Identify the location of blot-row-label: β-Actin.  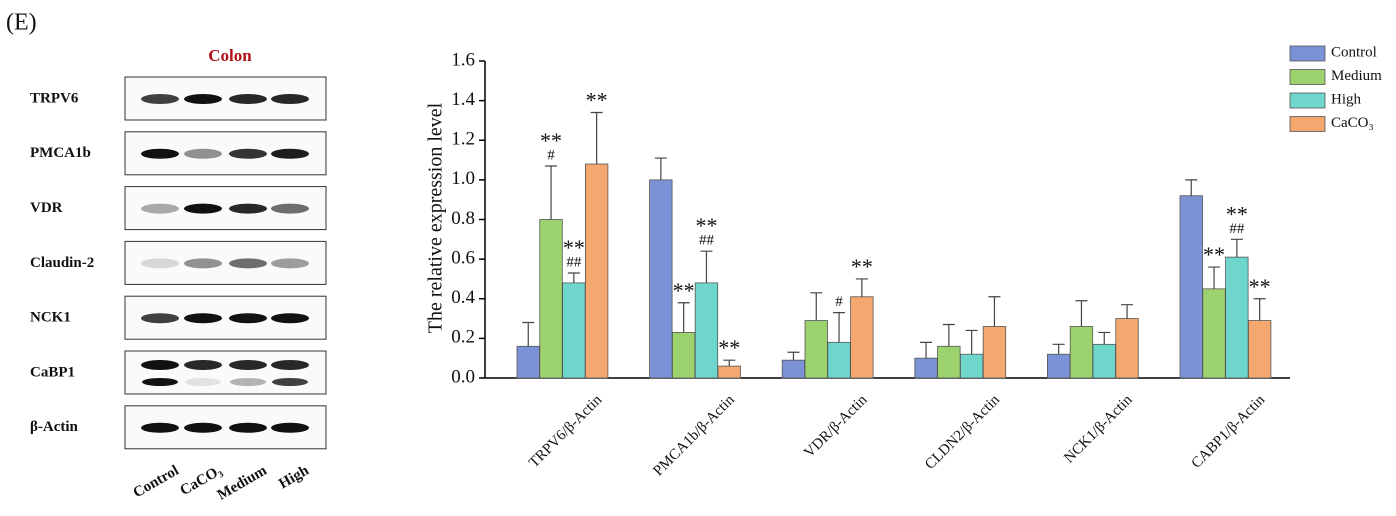
(54, 427).